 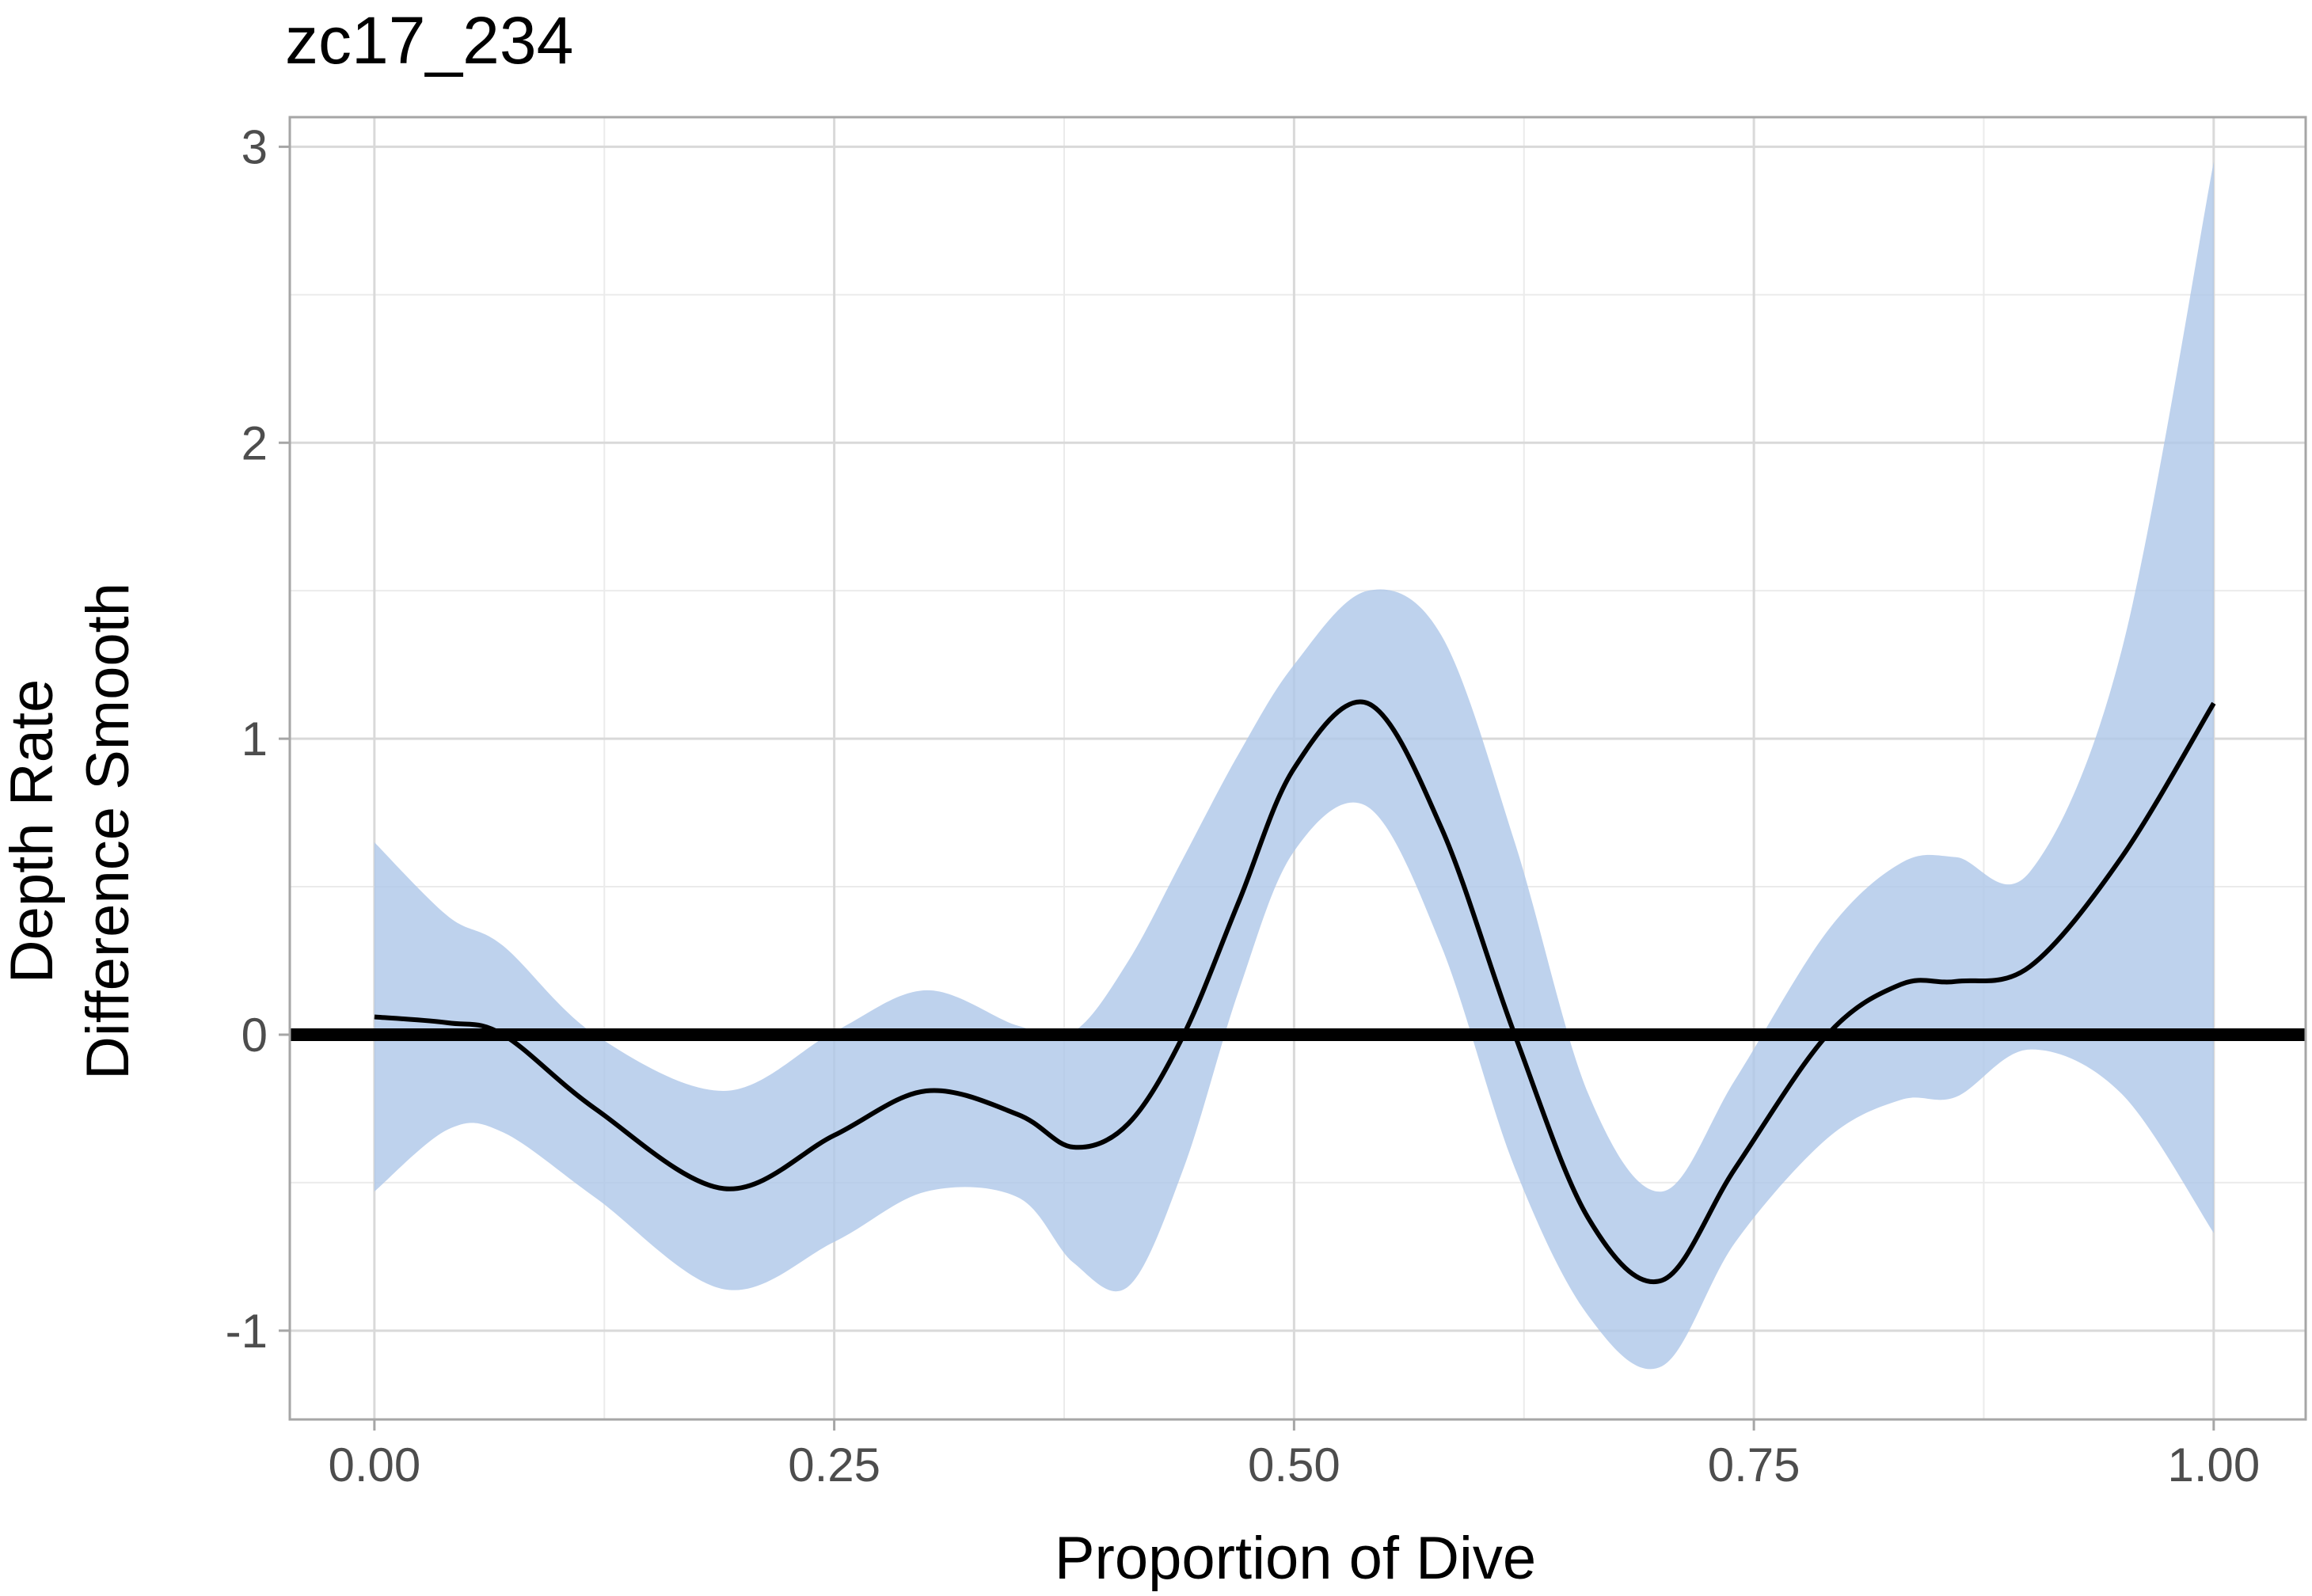 What do you see at coordinates (254, 1035) in the screenshot?
I see `y-tick-label: 0` at bounding box center [254, 1035].